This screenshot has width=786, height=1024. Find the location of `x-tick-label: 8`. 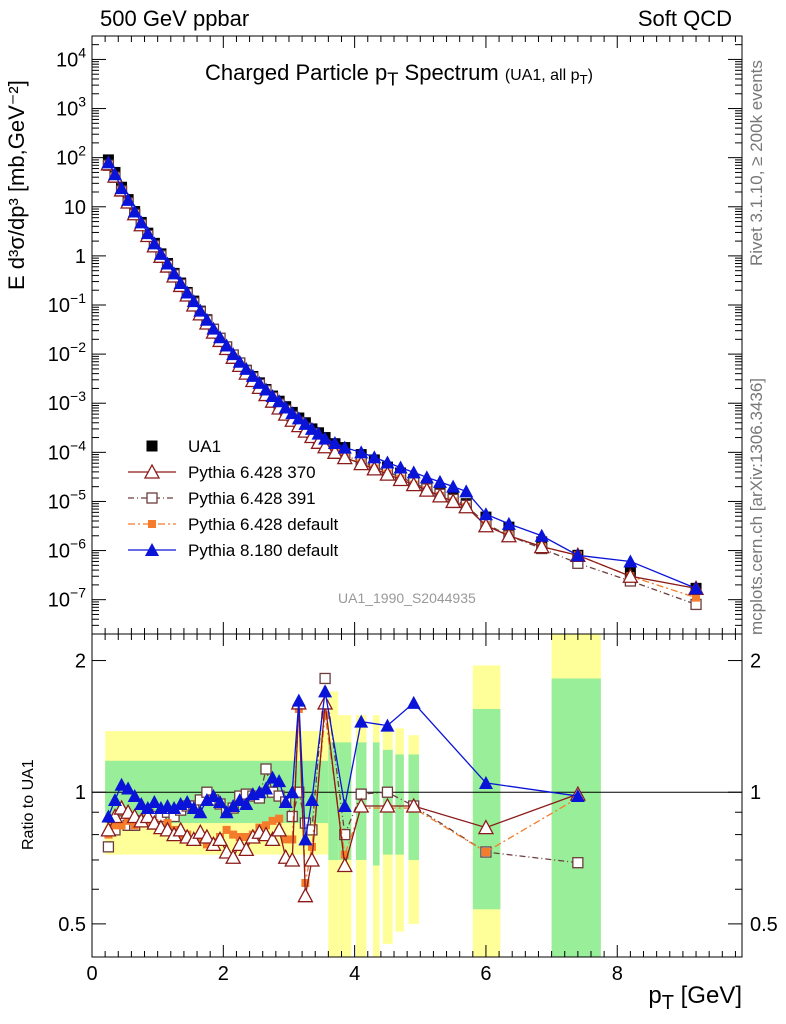

x-tick-label: 8 is located at coordinates (617, 974).